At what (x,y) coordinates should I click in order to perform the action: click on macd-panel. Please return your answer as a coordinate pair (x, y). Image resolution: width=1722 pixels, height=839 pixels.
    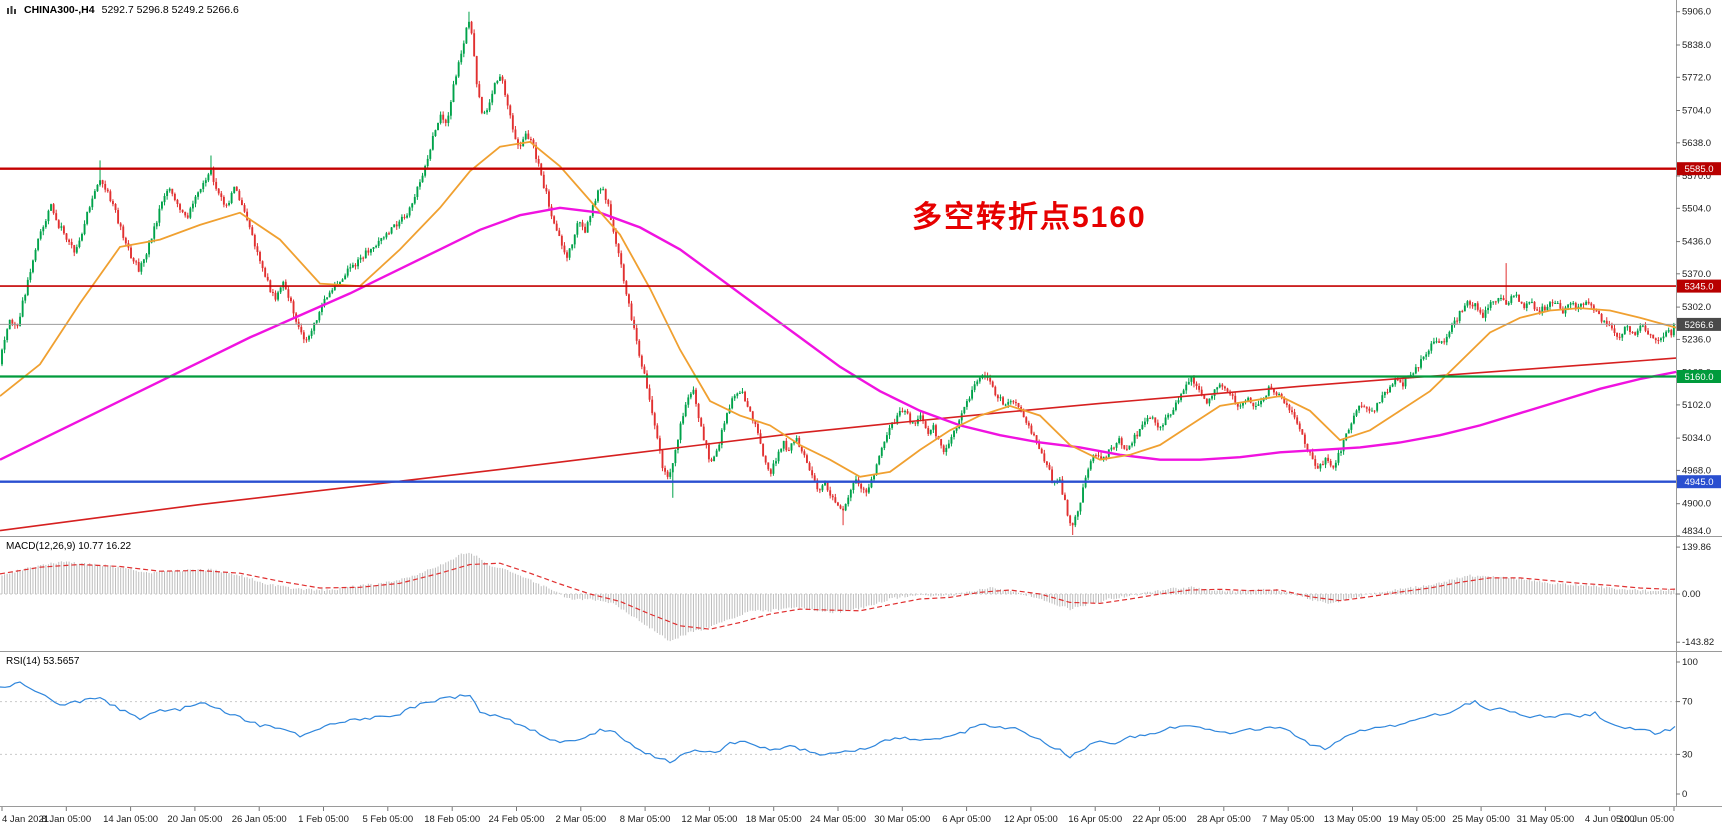
    Looking at the image, I should click on (845, 597).